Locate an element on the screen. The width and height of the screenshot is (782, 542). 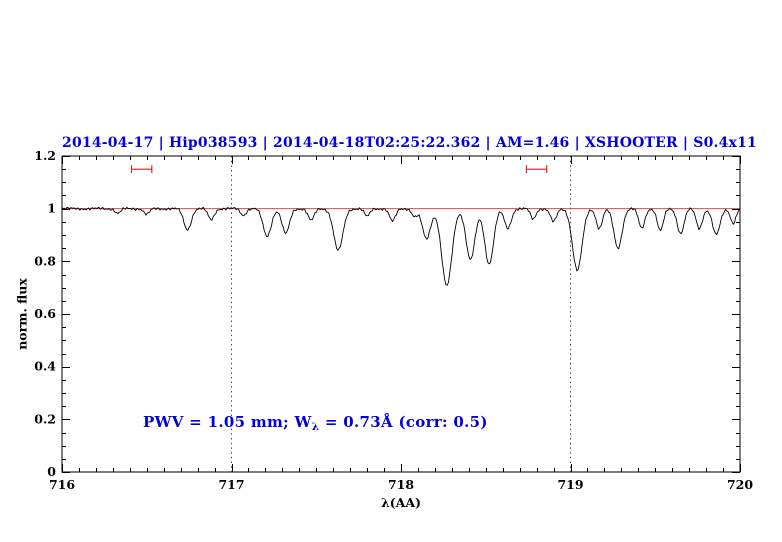
y-tick-label: 0 is located at coordinates (51, 471).